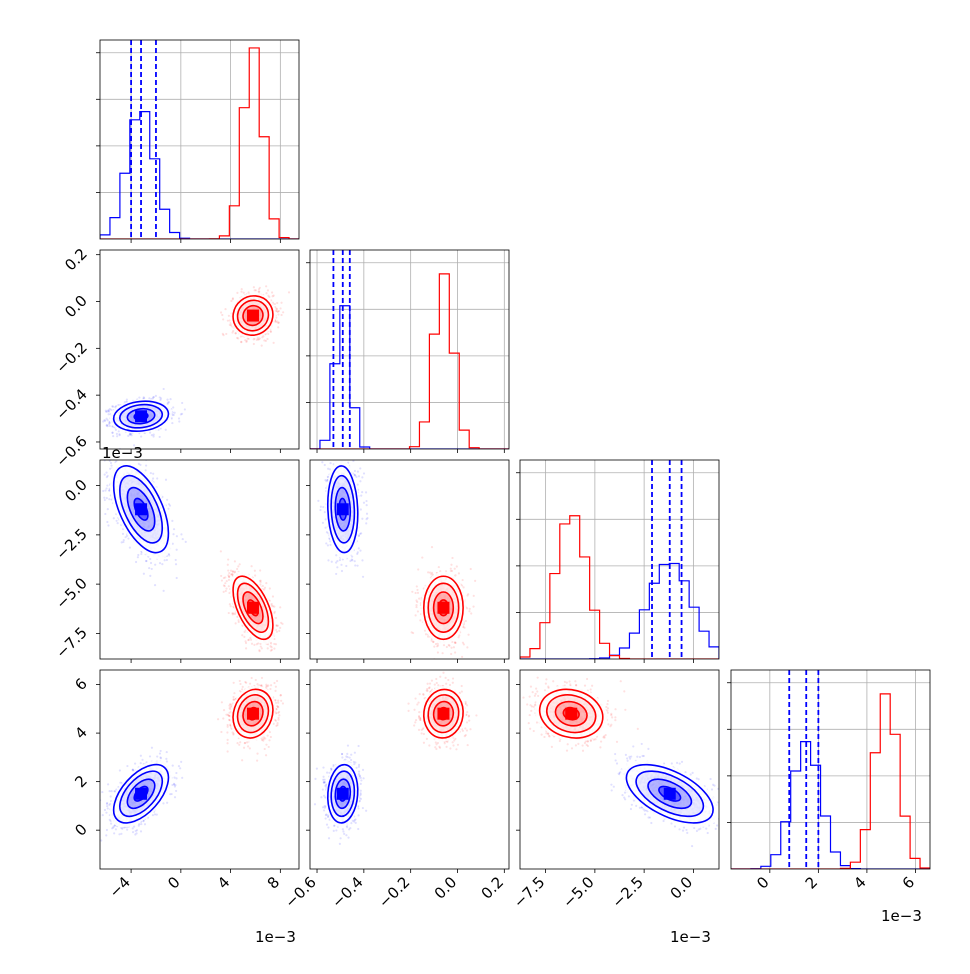  I want to click on y-tick-label: −0.4, so click(71, 404).